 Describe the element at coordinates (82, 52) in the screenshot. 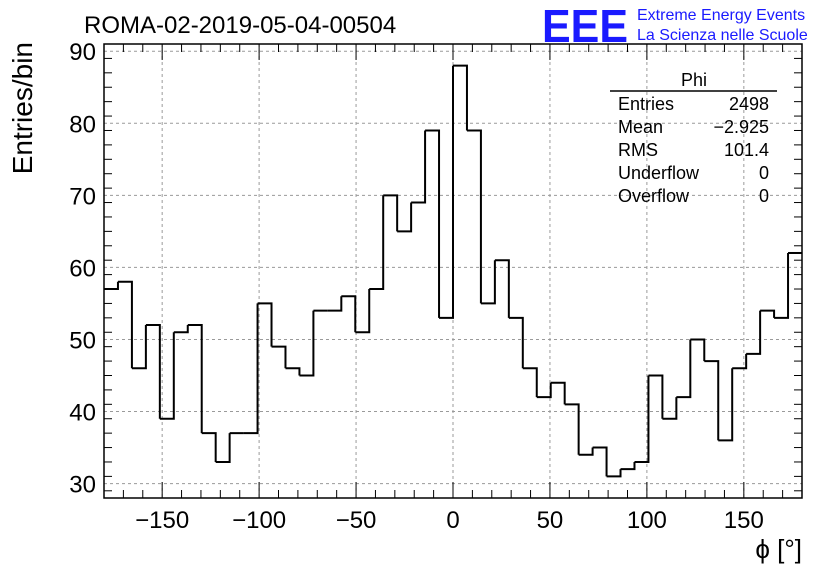

I see `y-tick-label: 90` at that location.